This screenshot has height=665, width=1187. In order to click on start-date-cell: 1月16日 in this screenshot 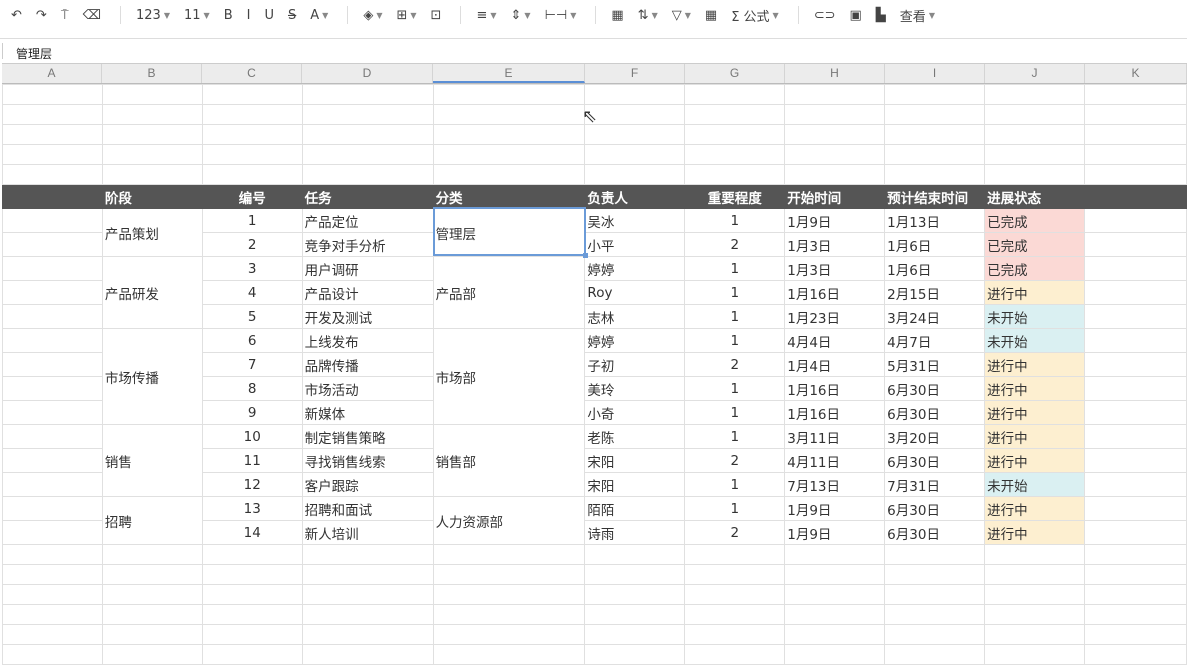, I will do `click(835, 292)`.